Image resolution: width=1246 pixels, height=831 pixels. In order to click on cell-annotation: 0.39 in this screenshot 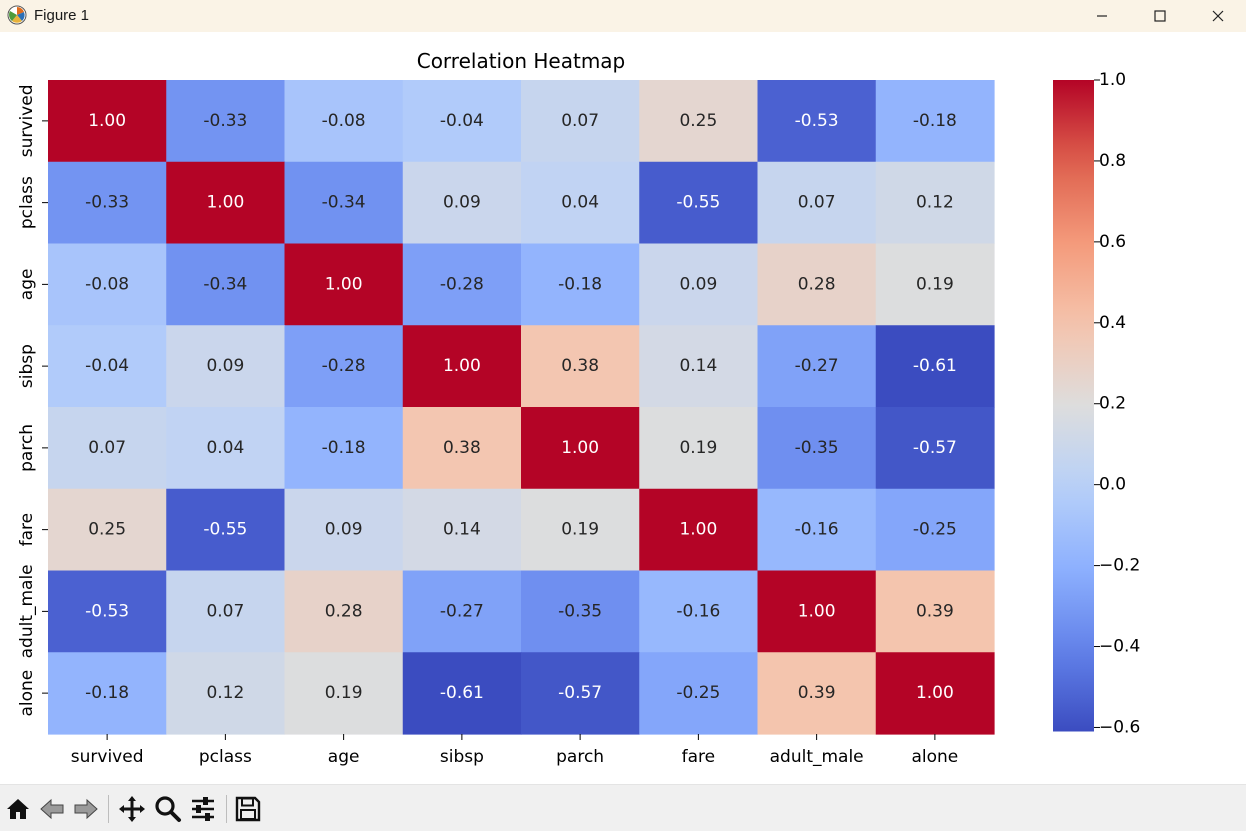, I will do `click(935, 611)`.